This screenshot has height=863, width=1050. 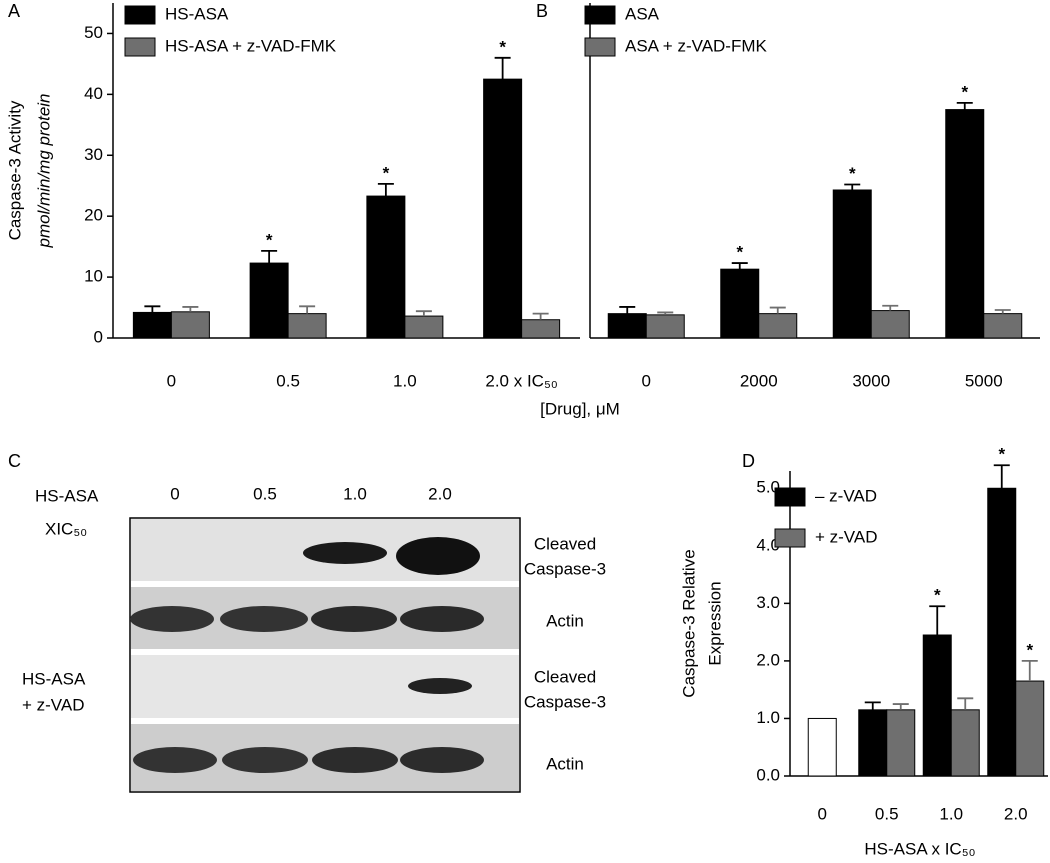 I want to click on legend-label: HS-ASA + z-VAD-FMK, so click(x=251, y=45).